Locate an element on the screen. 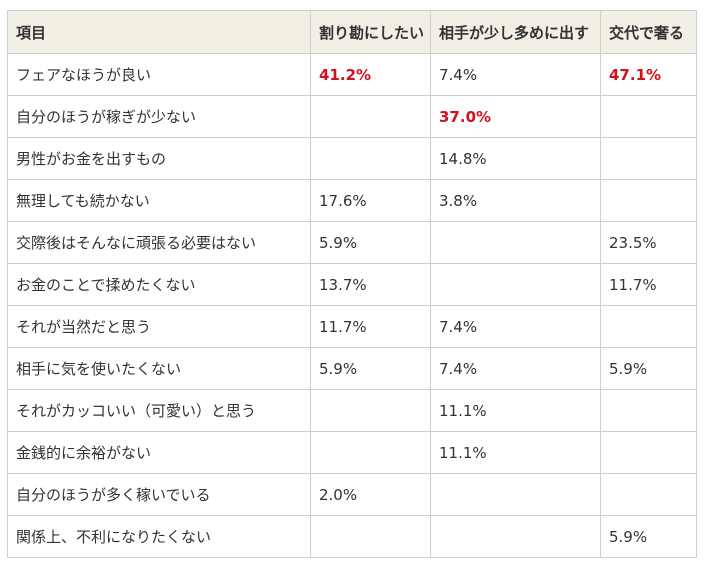 The width and height of the screenshot is (716, 583). table-row: 自分のほうが多く稼いでいる 2.0% is located at coordinates (352, 494).